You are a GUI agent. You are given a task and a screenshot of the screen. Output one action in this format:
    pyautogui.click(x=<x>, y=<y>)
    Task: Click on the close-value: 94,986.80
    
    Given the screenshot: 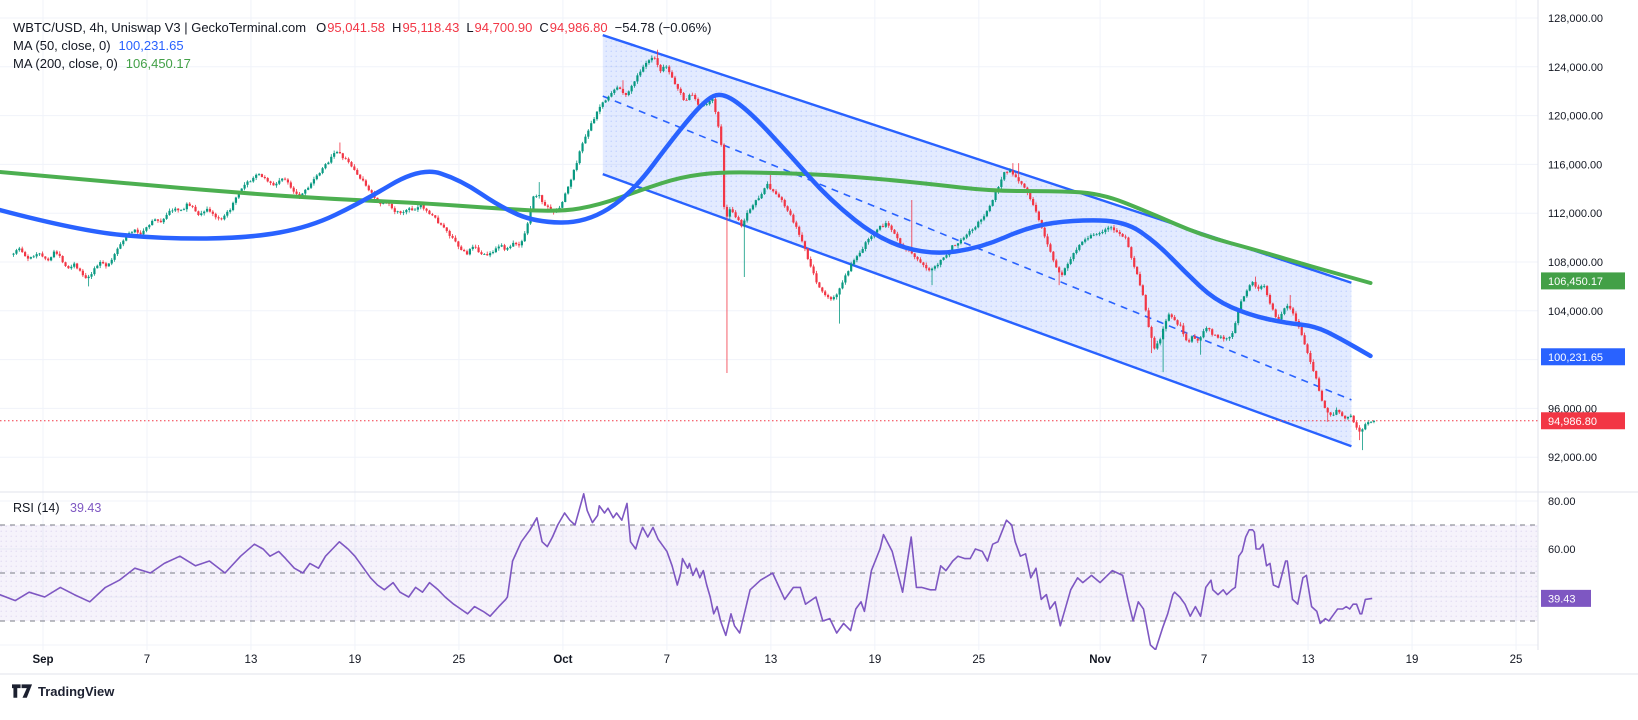 What is the action you would take?
    pyautogui.click(x=578, y=27)
    